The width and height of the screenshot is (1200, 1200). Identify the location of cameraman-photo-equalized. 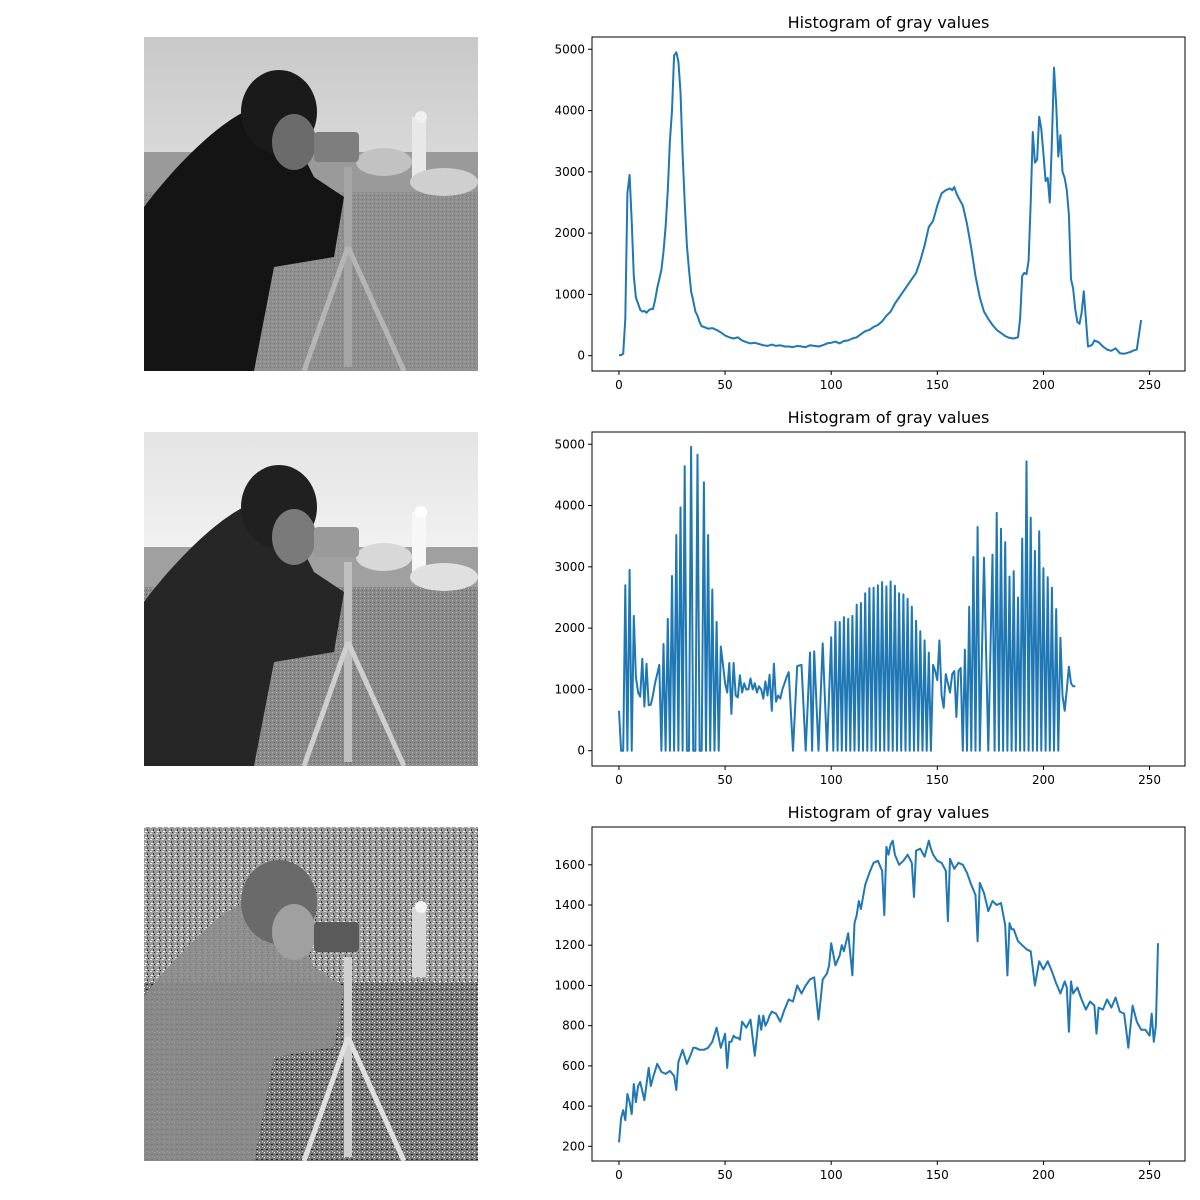
(311, 599).